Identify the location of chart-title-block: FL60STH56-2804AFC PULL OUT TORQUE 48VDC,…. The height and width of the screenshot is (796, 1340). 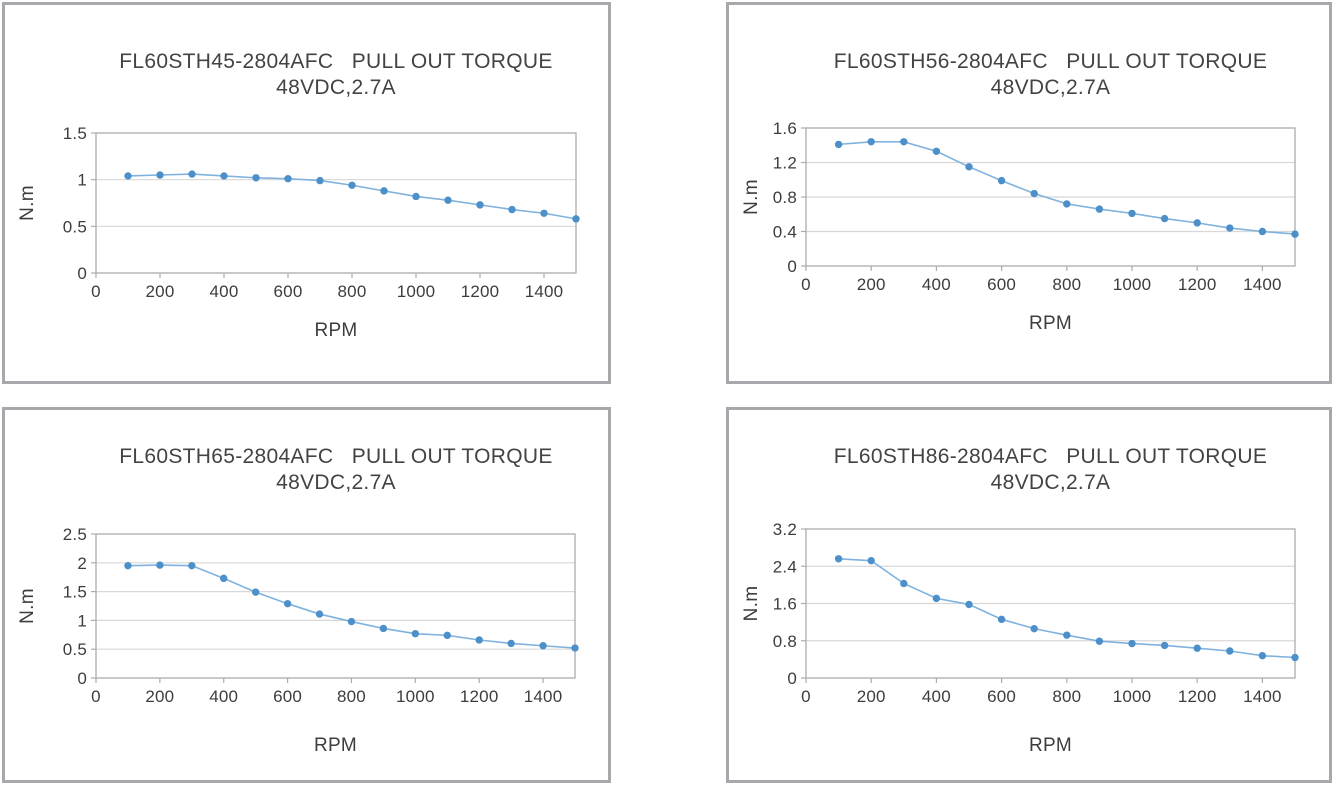
(1050, 75).